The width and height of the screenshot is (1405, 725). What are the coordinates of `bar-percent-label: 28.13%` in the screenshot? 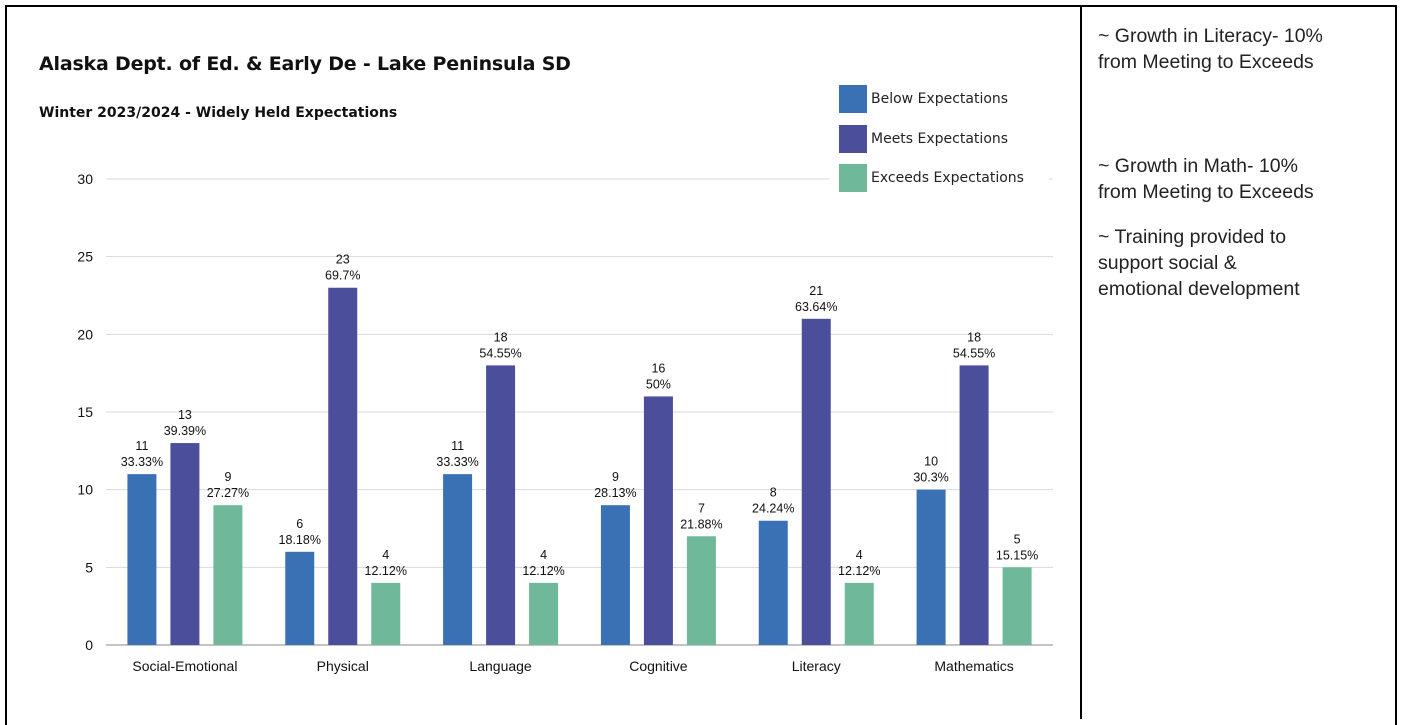 It's located at (615, 493).